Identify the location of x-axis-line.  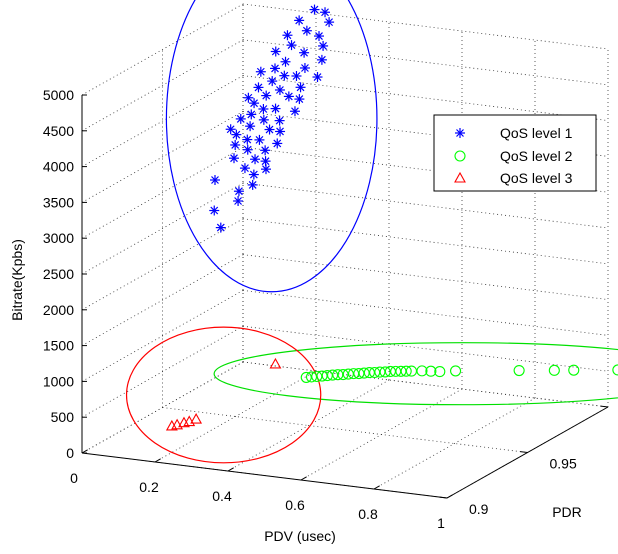
(264, 475).